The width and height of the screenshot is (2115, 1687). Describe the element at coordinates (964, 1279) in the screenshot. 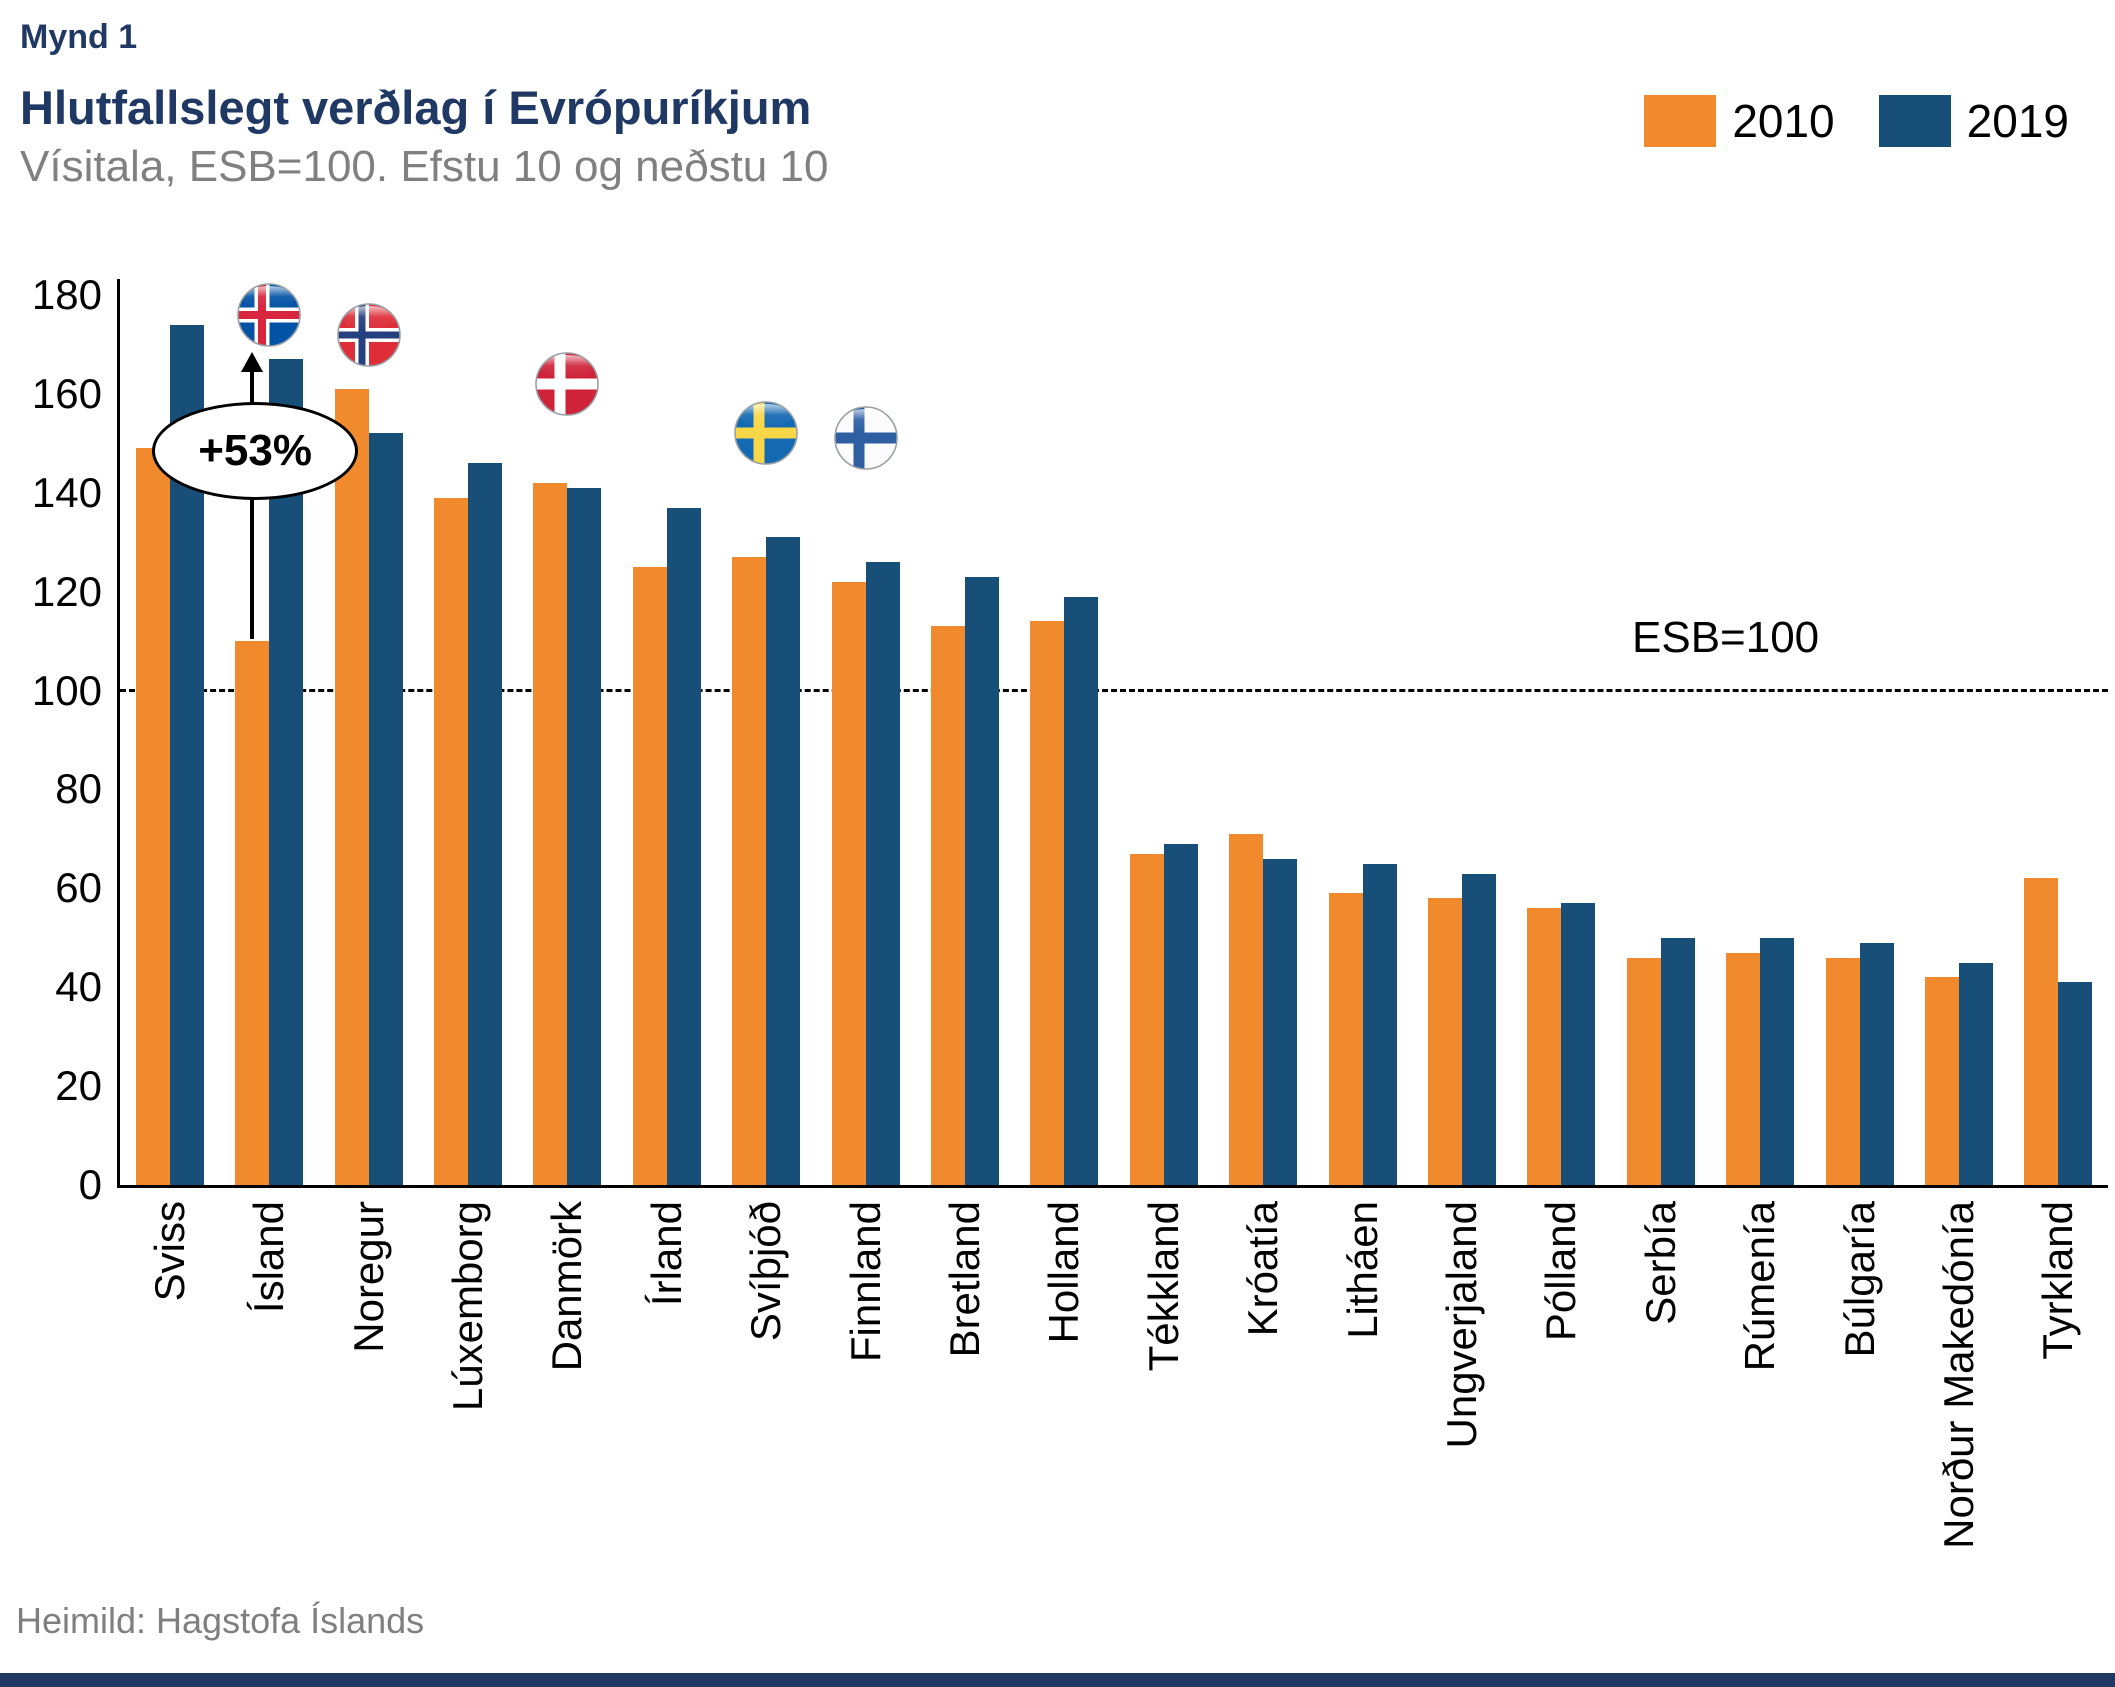

I see `x-axis-label: Bretland` at that location.